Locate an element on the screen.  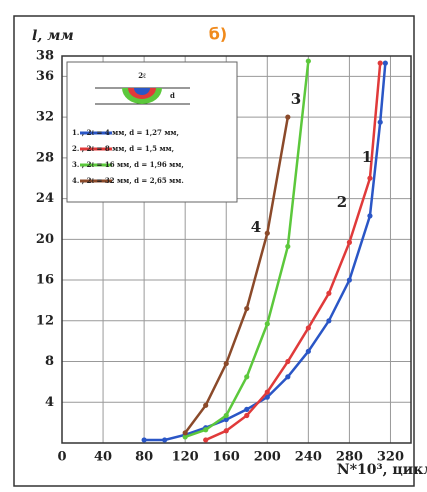
chart-title: б) is located at coordinates (218, 34).